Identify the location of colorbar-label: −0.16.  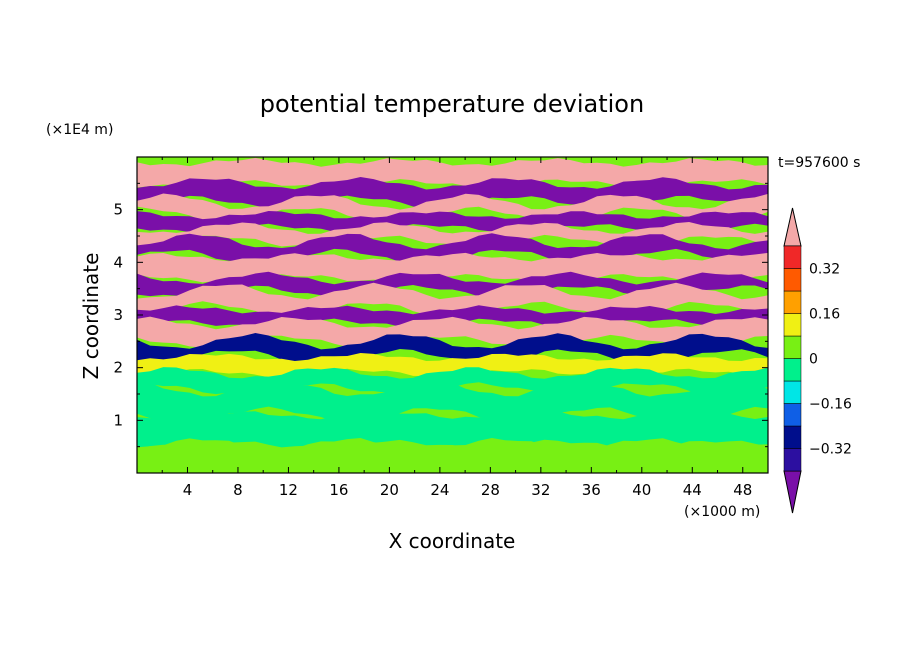
(830, 405).